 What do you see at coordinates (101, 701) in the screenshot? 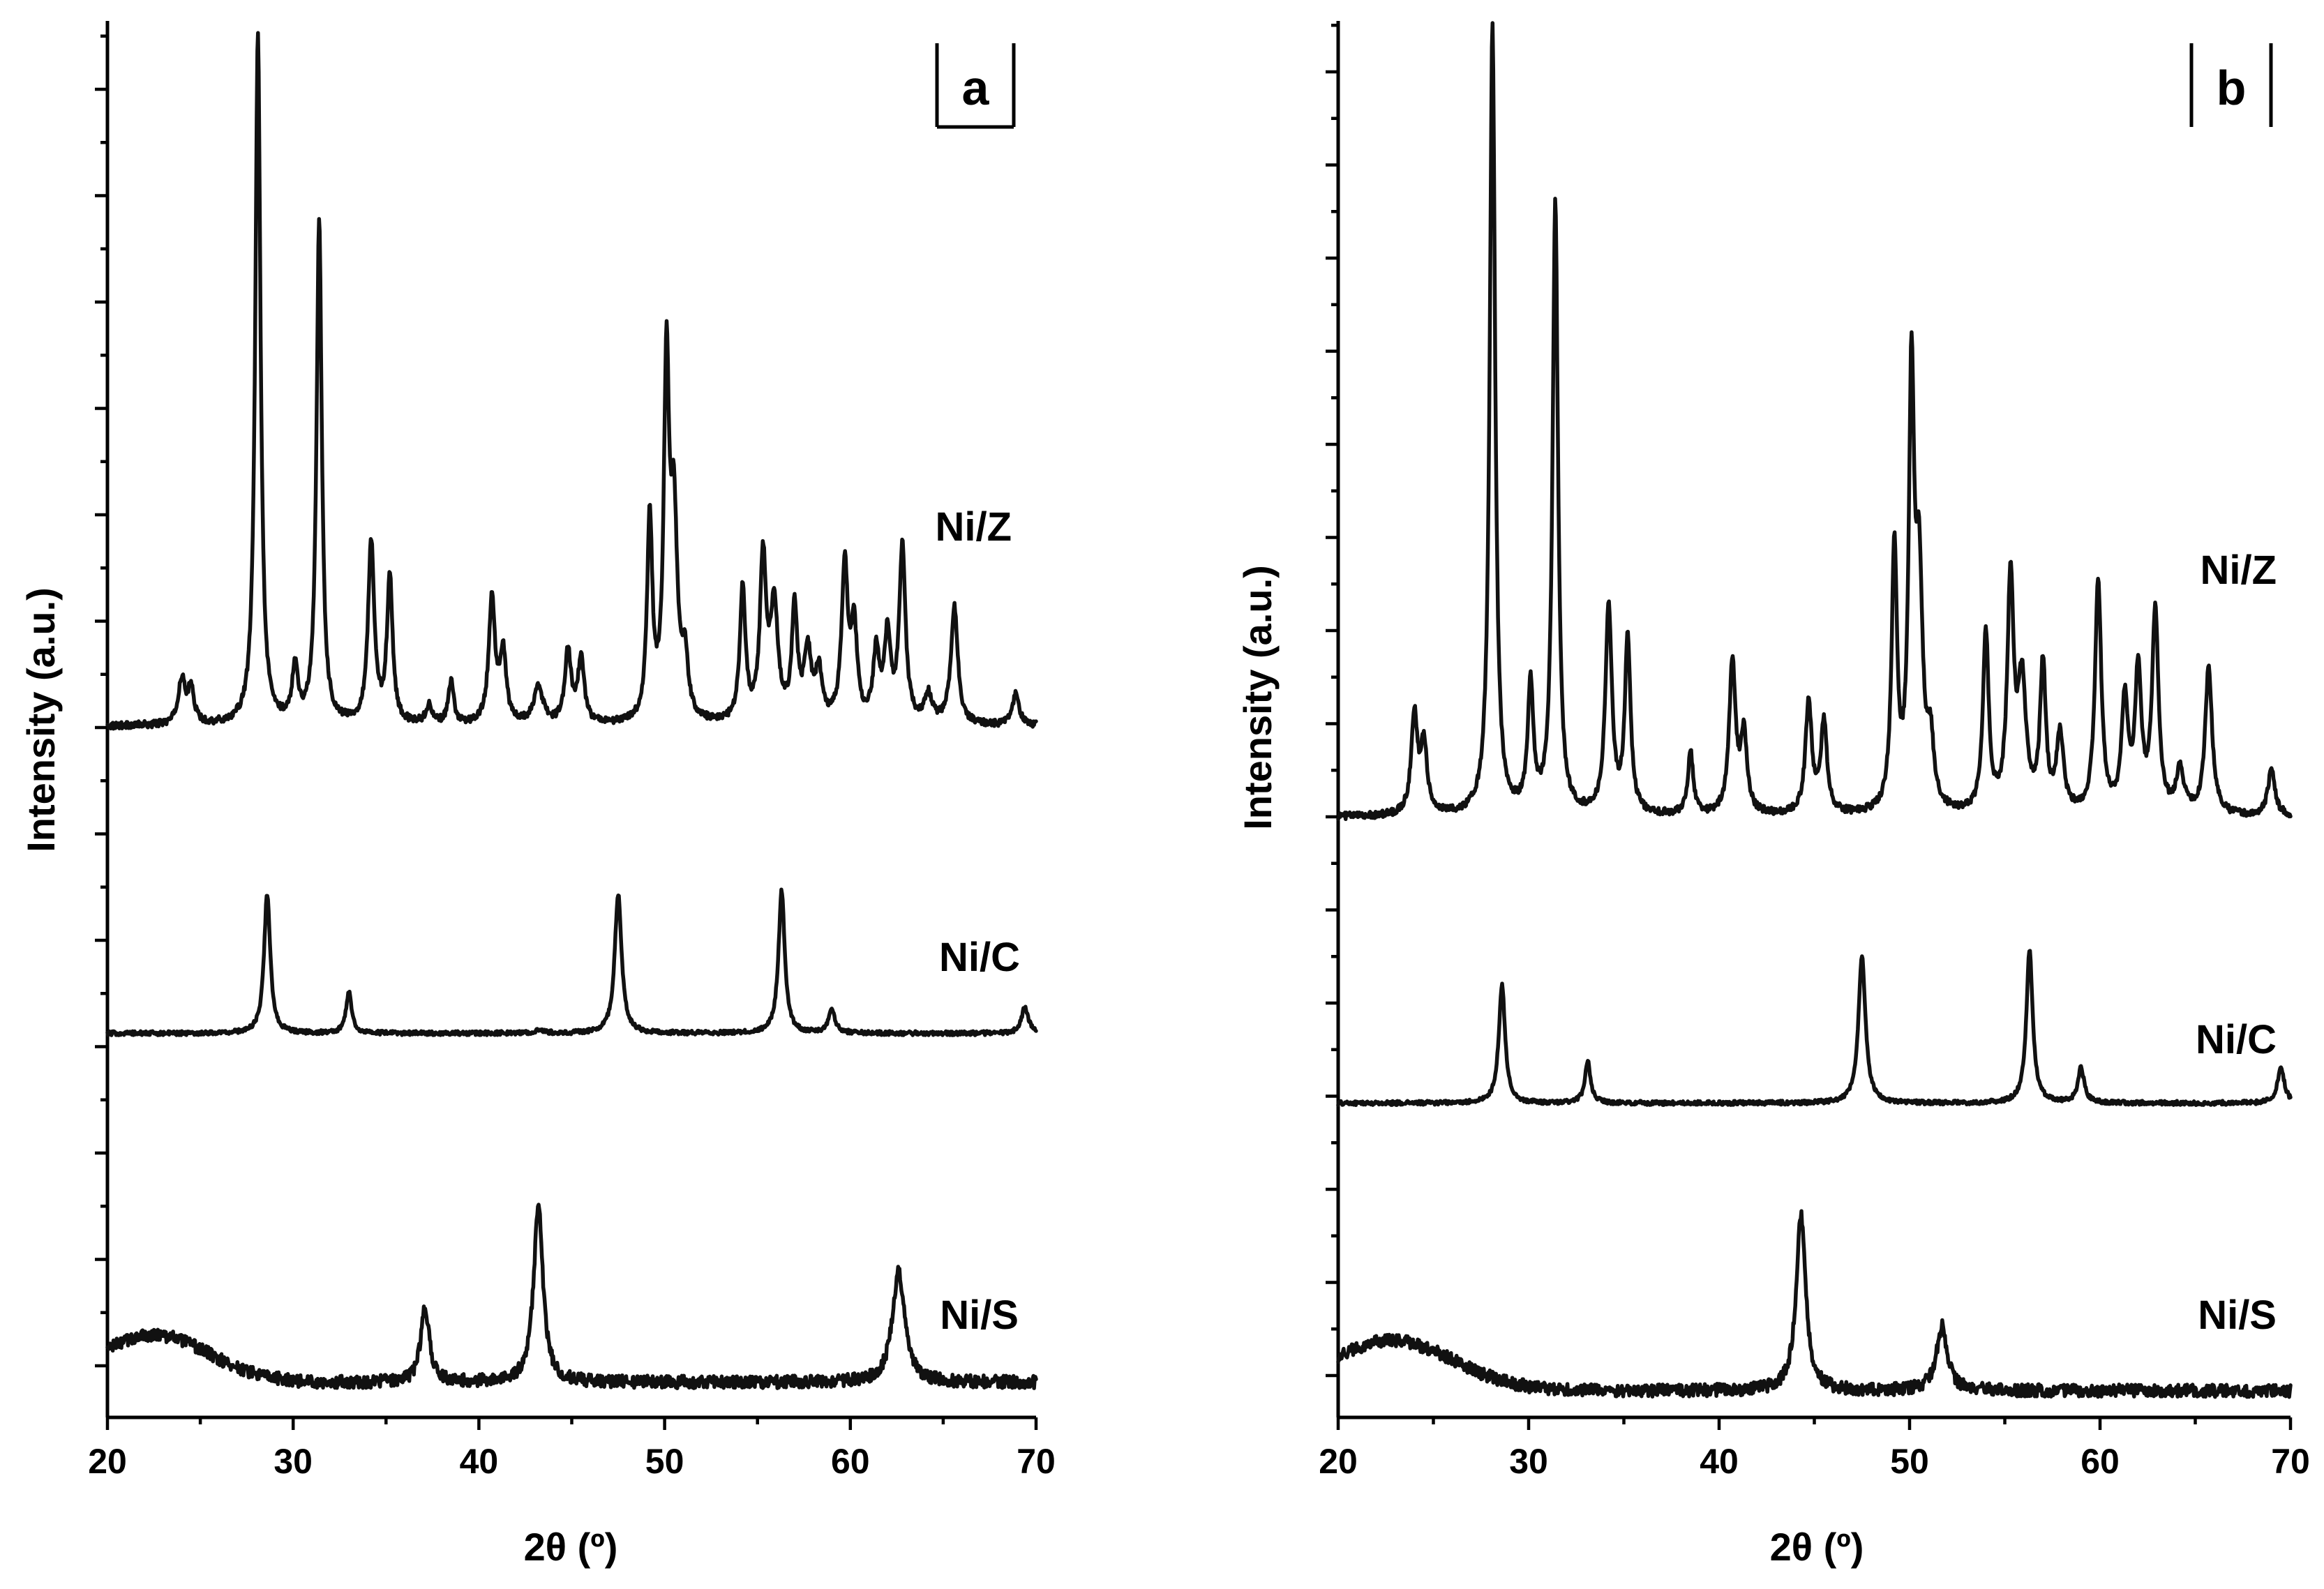
I see `panel-a-y-ticks` at bounding box center [101, 701].